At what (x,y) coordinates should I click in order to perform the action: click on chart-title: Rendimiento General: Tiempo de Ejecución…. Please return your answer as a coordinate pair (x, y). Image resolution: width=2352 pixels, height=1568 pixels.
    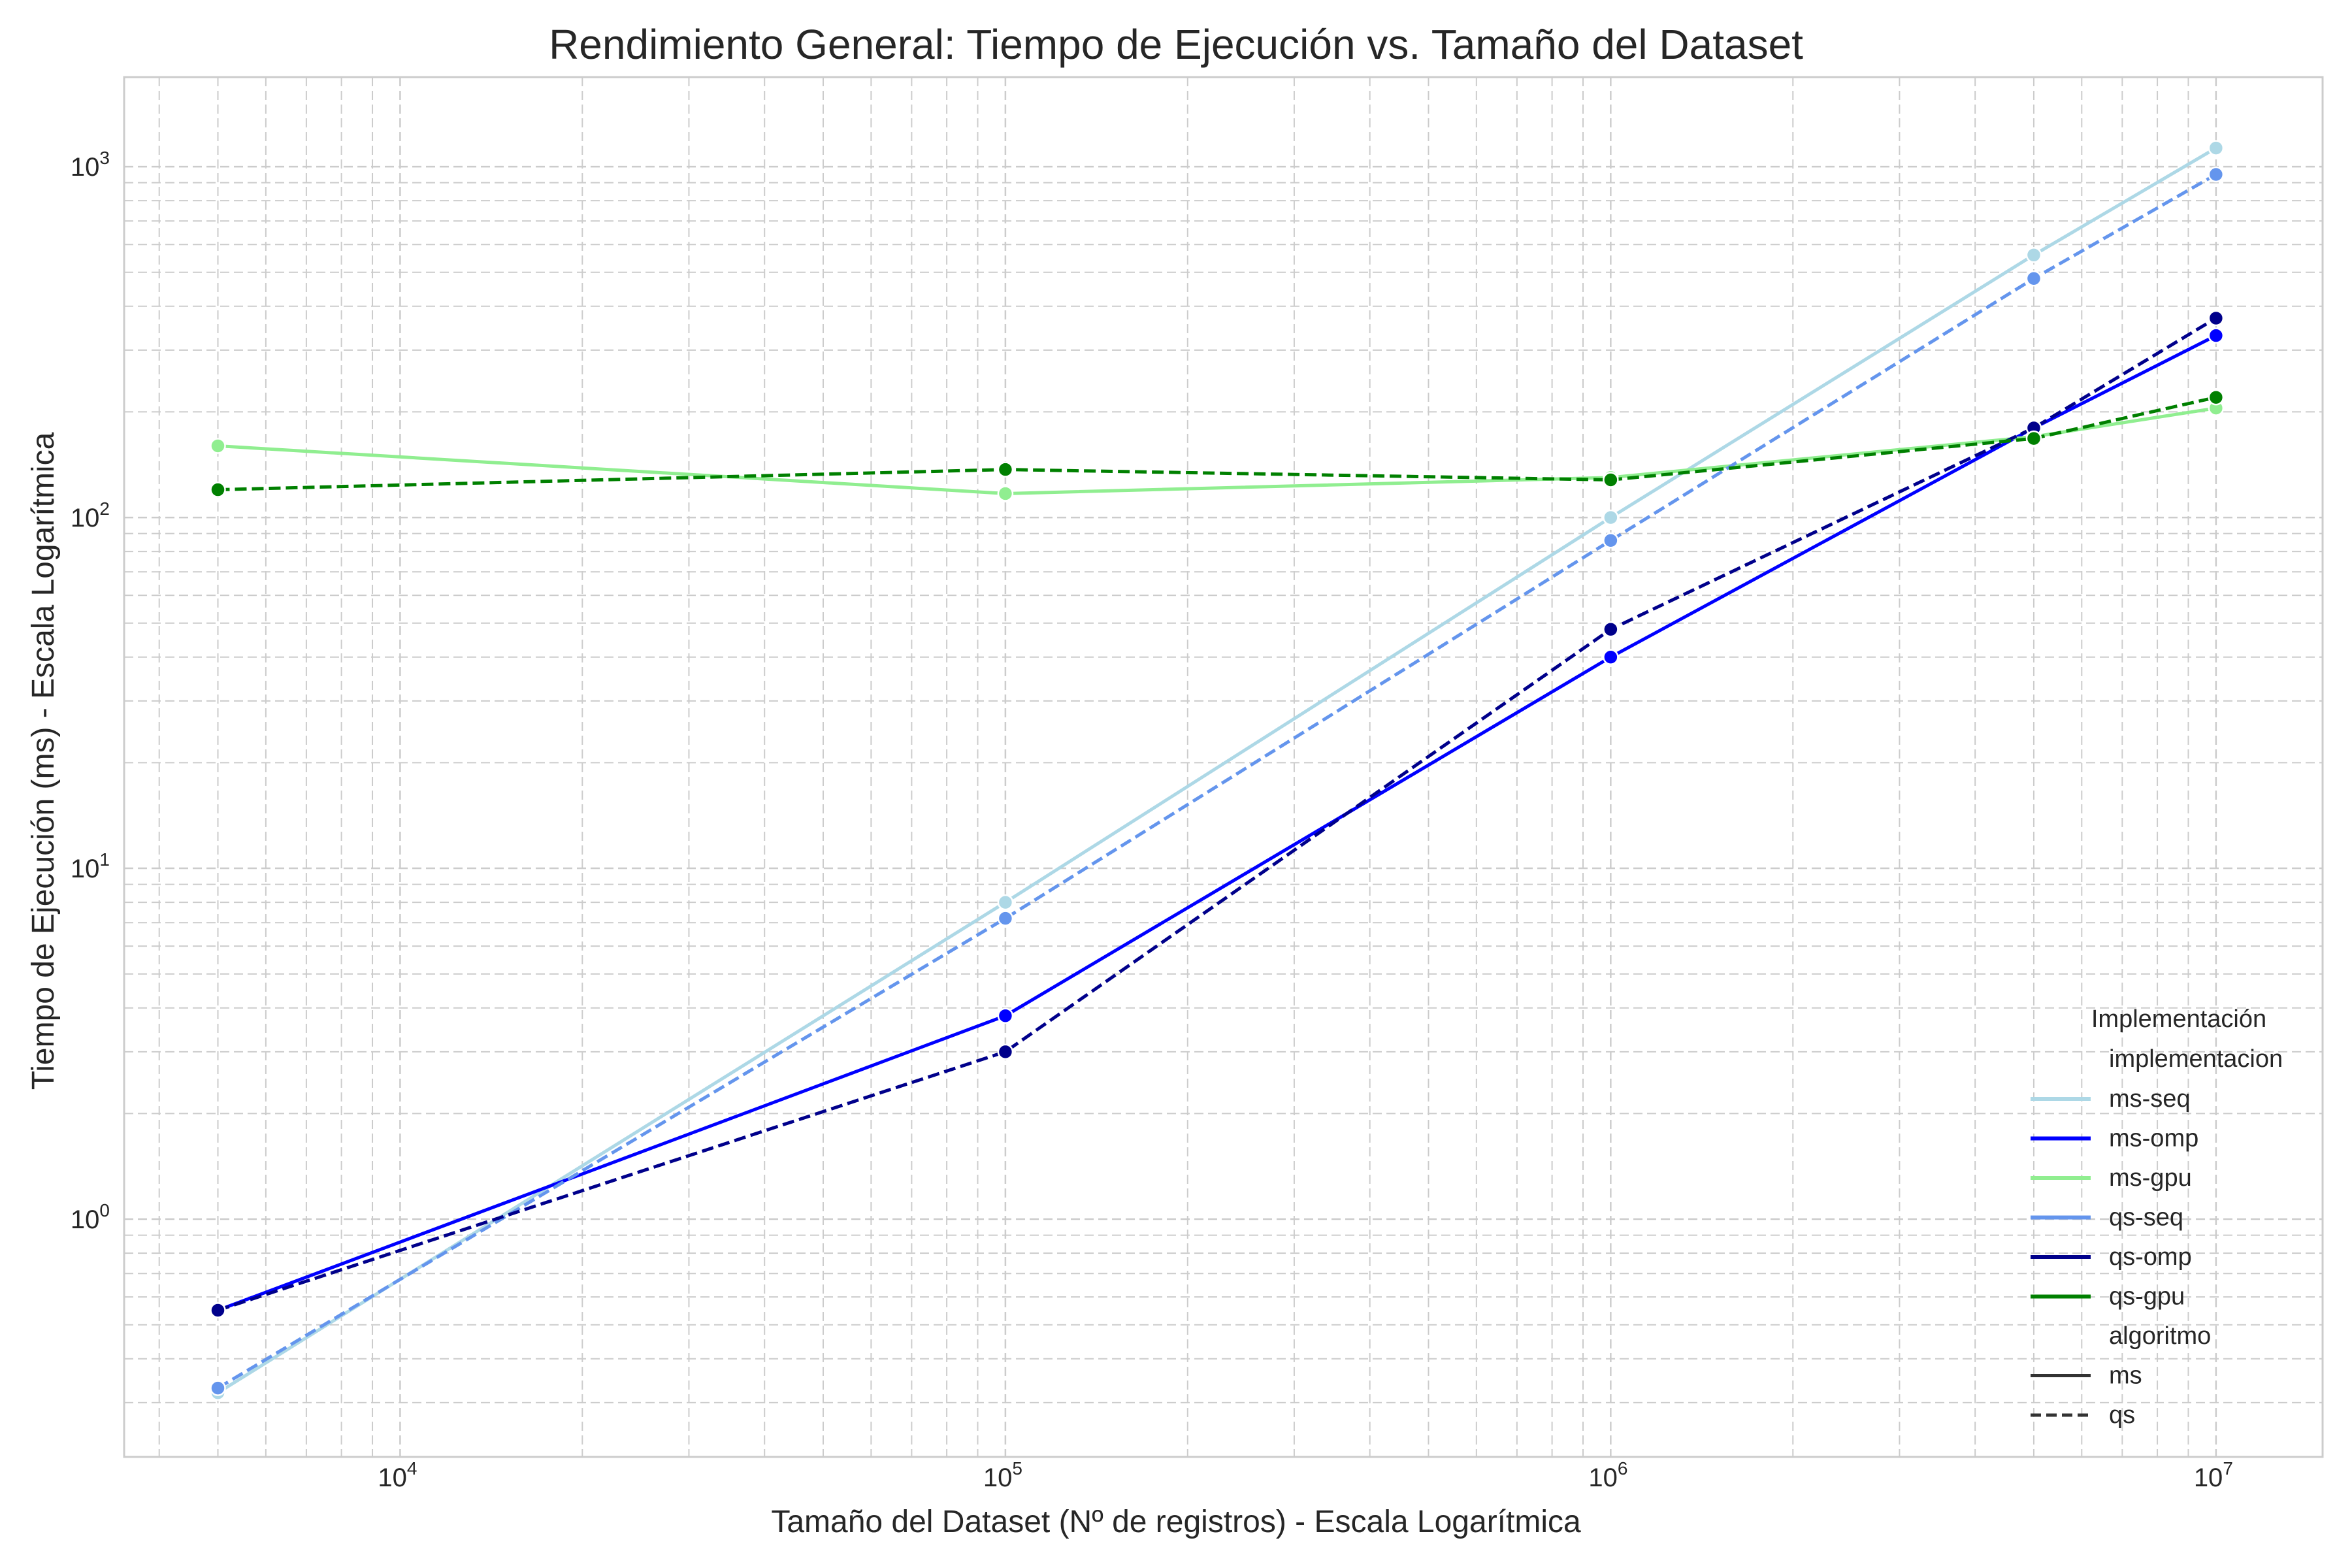
    Looking at the image, I should click on (1176, 44).